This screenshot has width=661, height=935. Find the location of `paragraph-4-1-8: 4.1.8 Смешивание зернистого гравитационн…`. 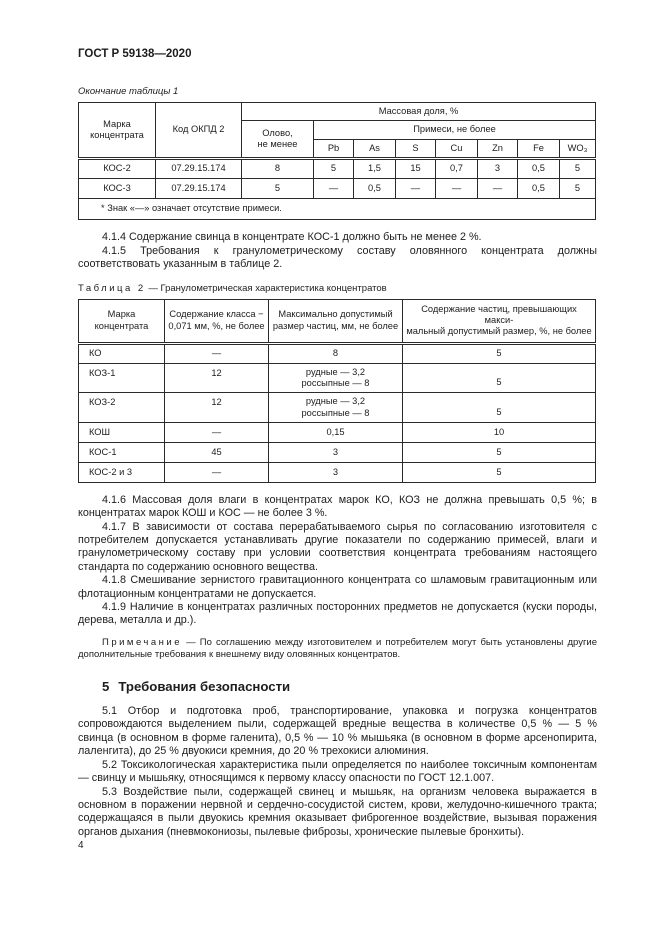

paragraph-4-1-8: 4.1.8 Смешивание зернистого гравитационн… is located at coordinates (337, 587).